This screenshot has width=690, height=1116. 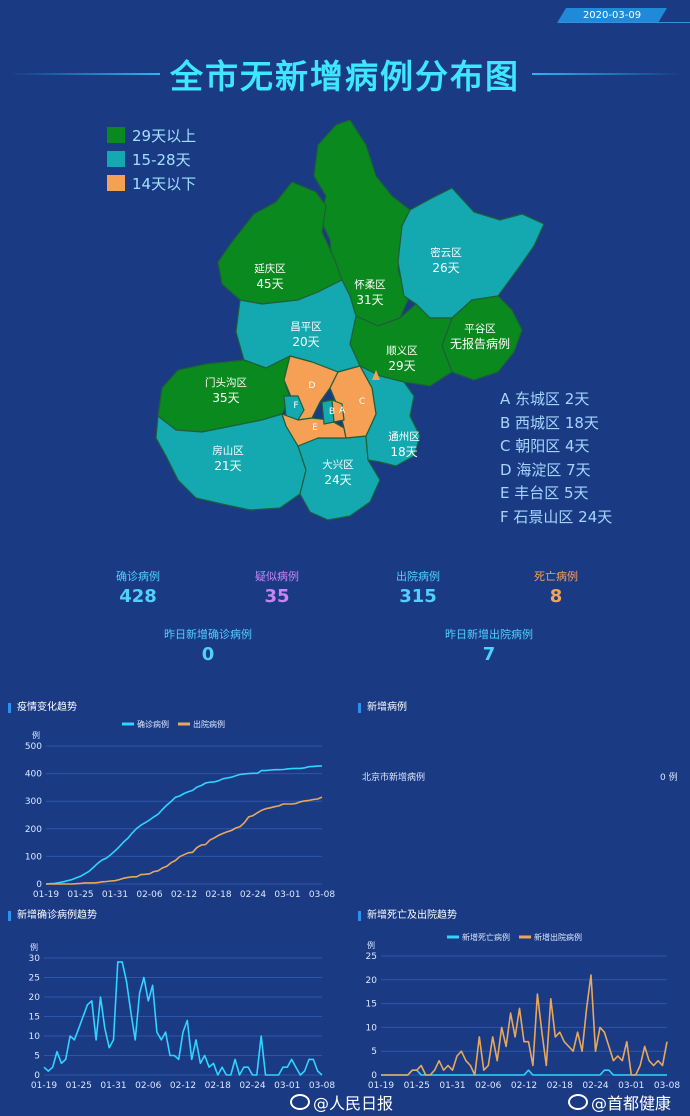 I want to click on map-label-miyun: 密云区 26天, so click(x=446, y=261).